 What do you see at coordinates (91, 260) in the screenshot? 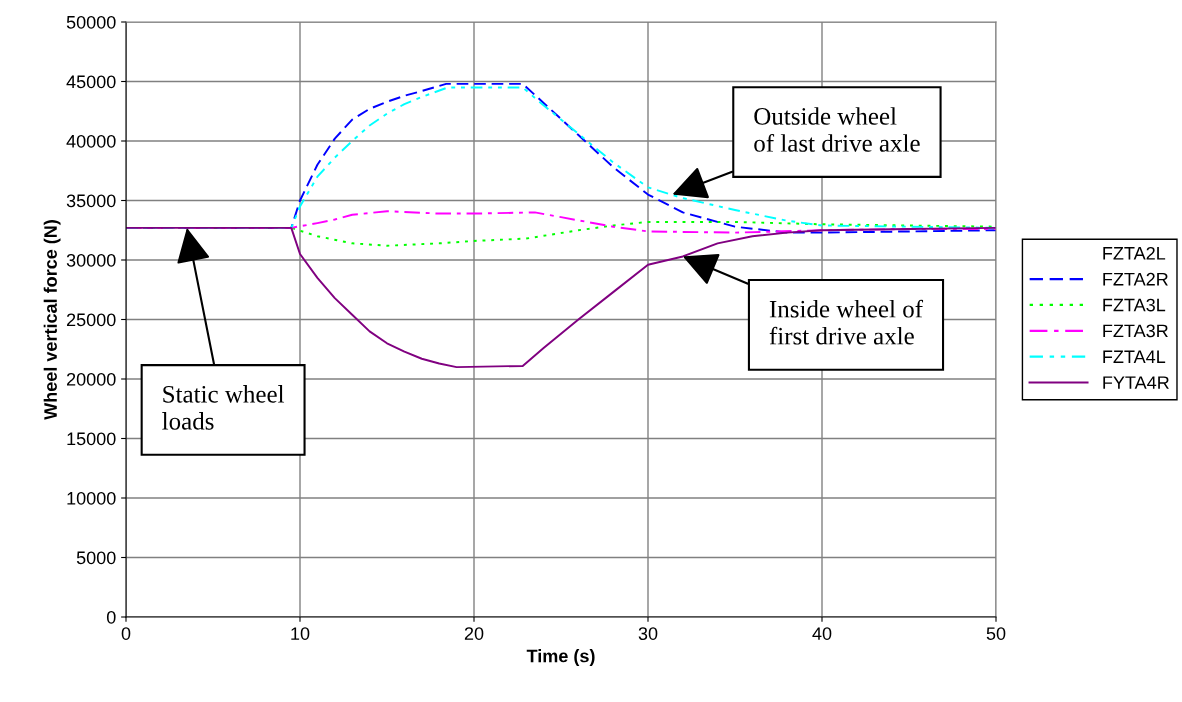
I see `y-tick-label: 30000` at bounding box center [91, 260].